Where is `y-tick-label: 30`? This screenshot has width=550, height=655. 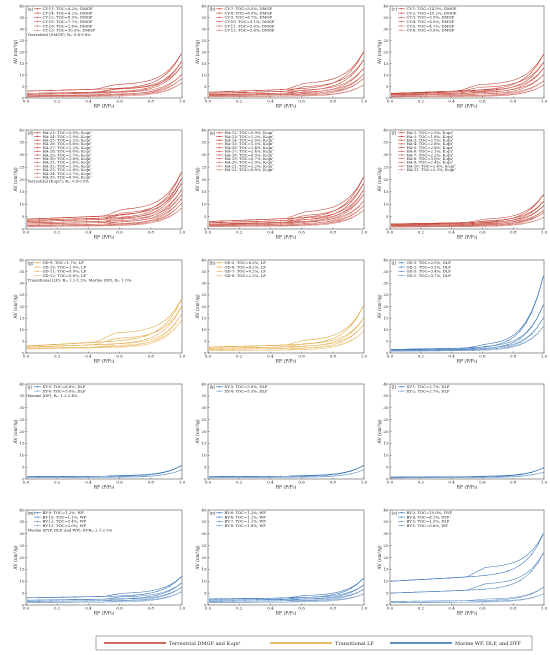 y-tick-label: 30 is located at coordinates (204, 283).